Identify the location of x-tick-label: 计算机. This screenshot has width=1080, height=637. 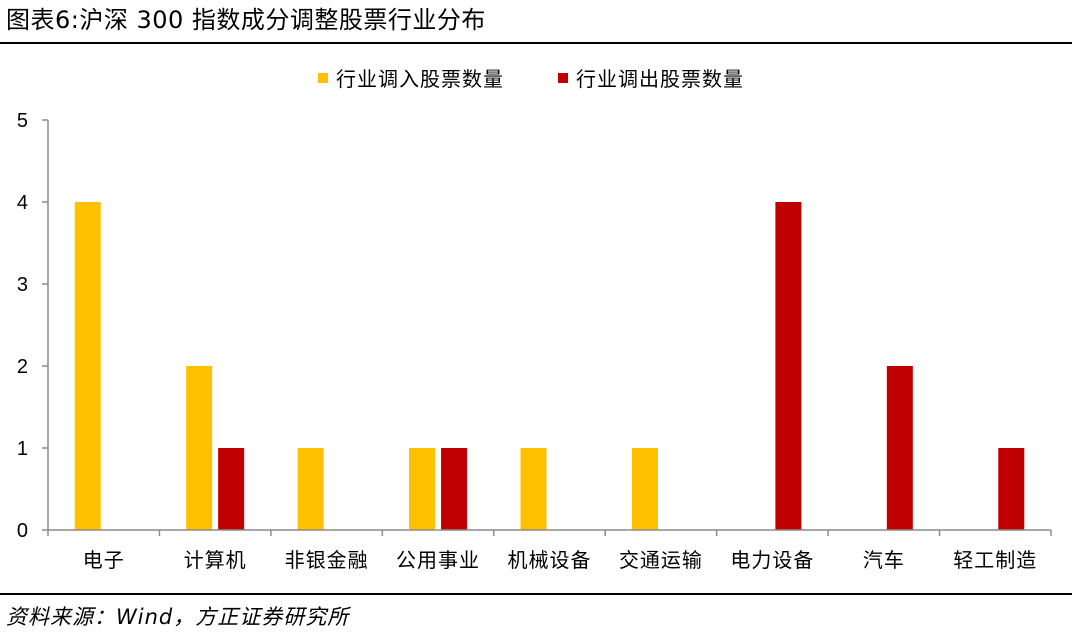
(215, 560).